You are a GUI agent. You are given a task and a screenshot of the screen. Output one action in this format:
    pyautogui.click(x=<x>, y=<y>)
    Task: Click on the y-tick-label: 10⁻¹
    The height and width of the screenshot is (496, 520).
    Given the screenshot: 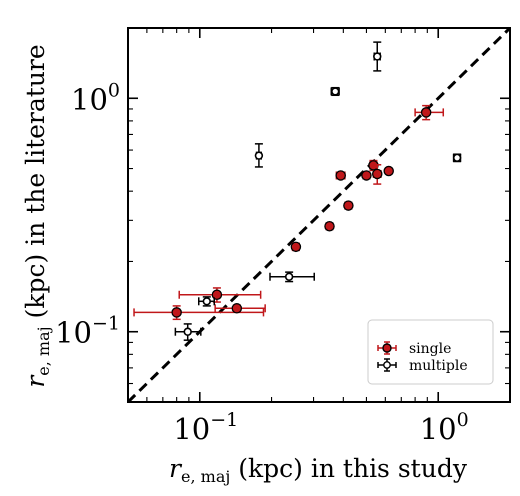 What is the action you would take?
    pyautogui.click(x=87, y=331)
    